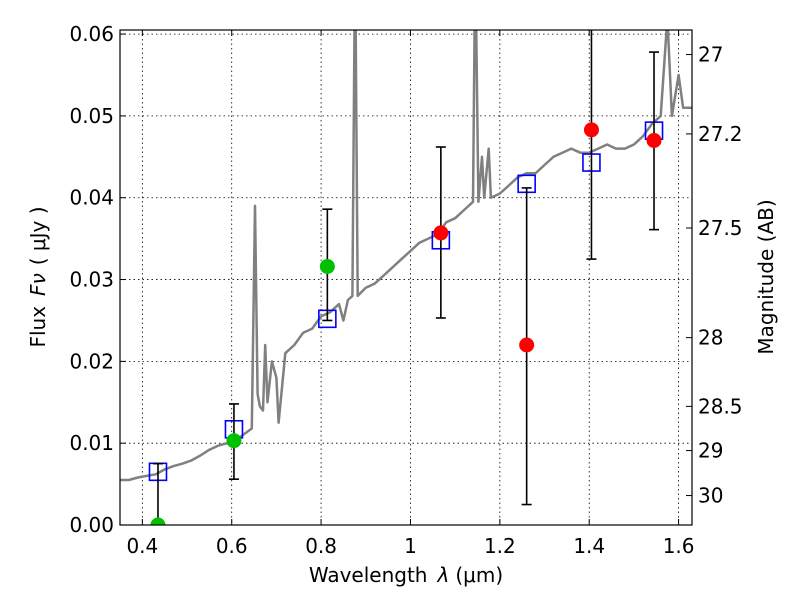  I want to click on x-axis-title: Wavelength λ (μm), so click(406, 575).